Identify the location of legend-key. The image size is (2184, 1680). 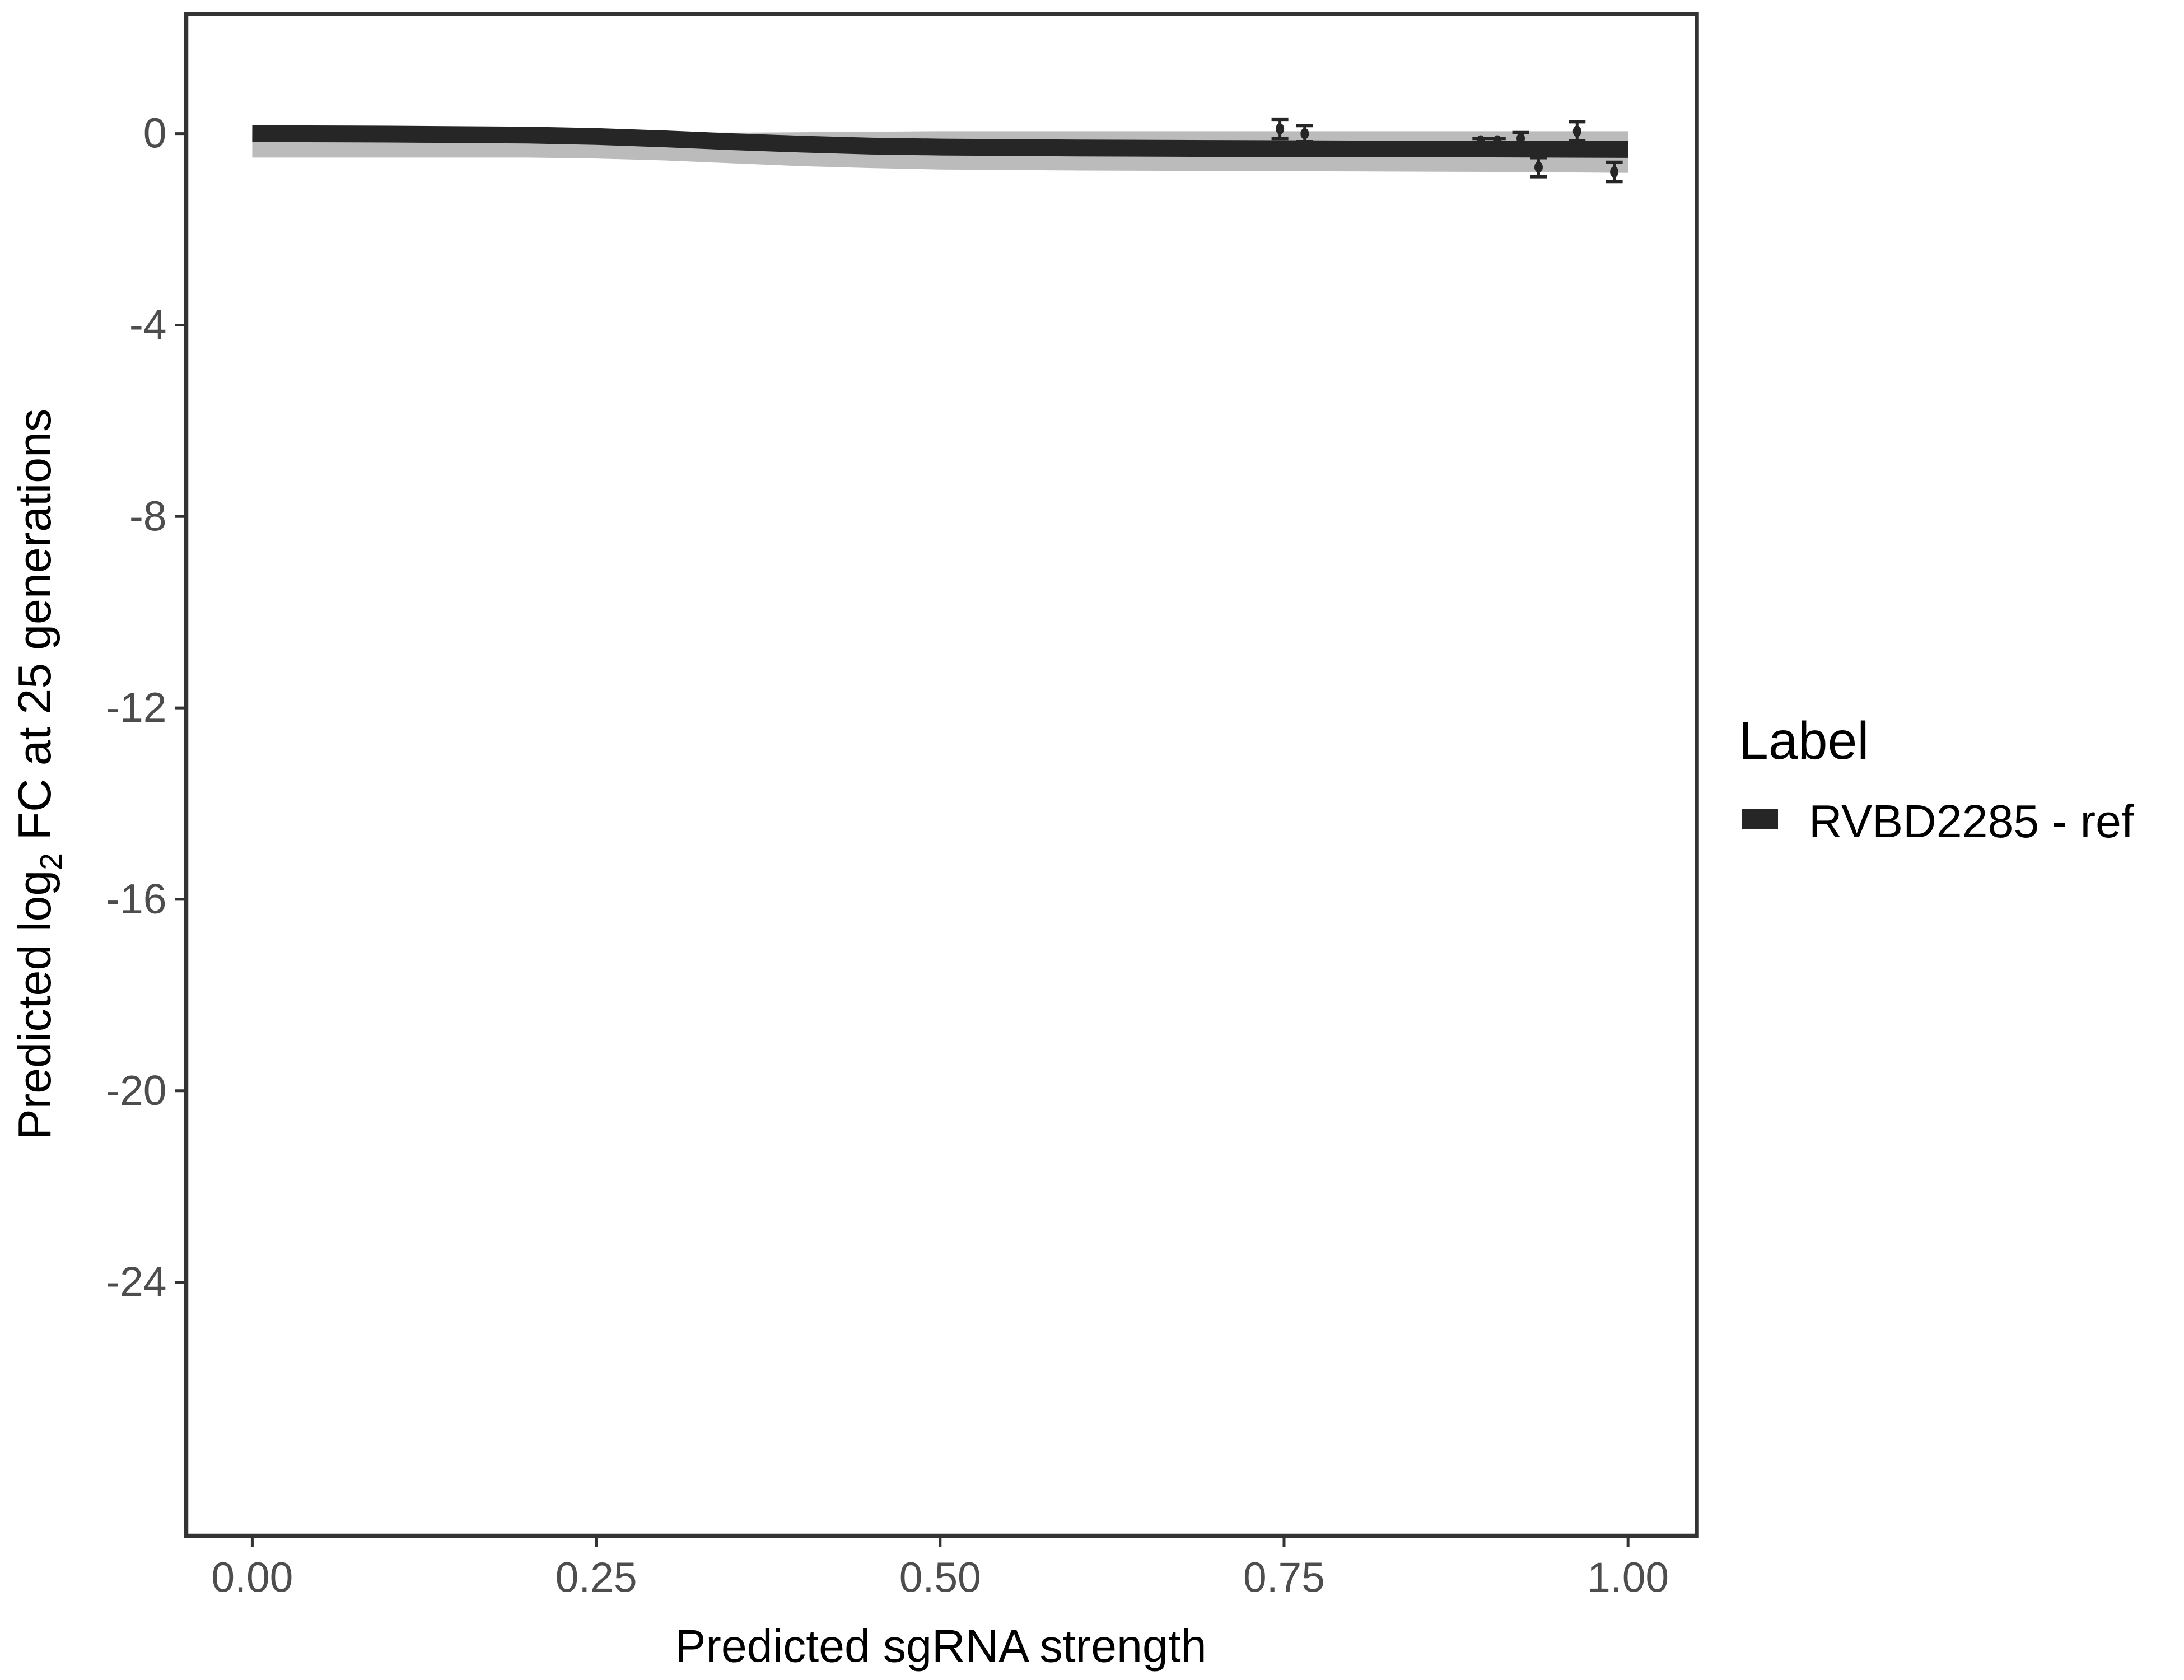
(1760, 819).